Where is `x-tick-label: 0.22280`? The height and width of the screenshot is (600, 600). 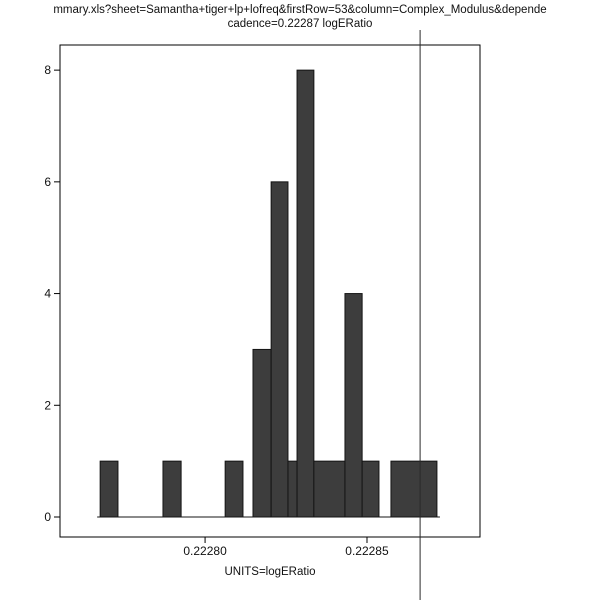 x-tick-label: 0.22280 is located at coordinates (205, 551).